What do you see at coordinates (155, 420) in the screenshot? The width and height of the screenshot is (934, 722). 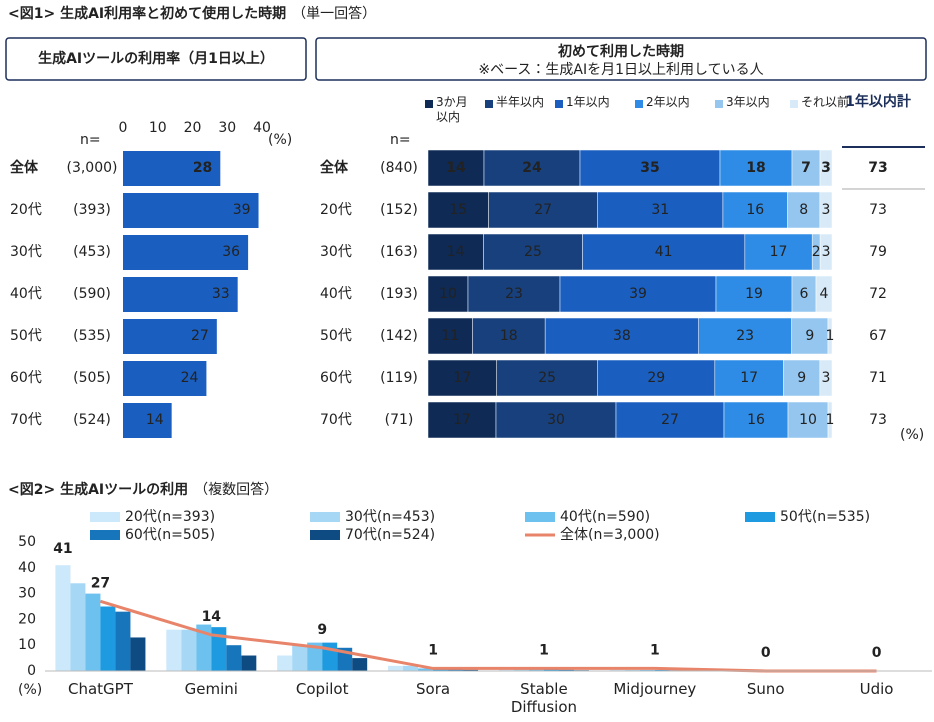 I see `bar-value-label: 14` at bounding box center [155, 420].